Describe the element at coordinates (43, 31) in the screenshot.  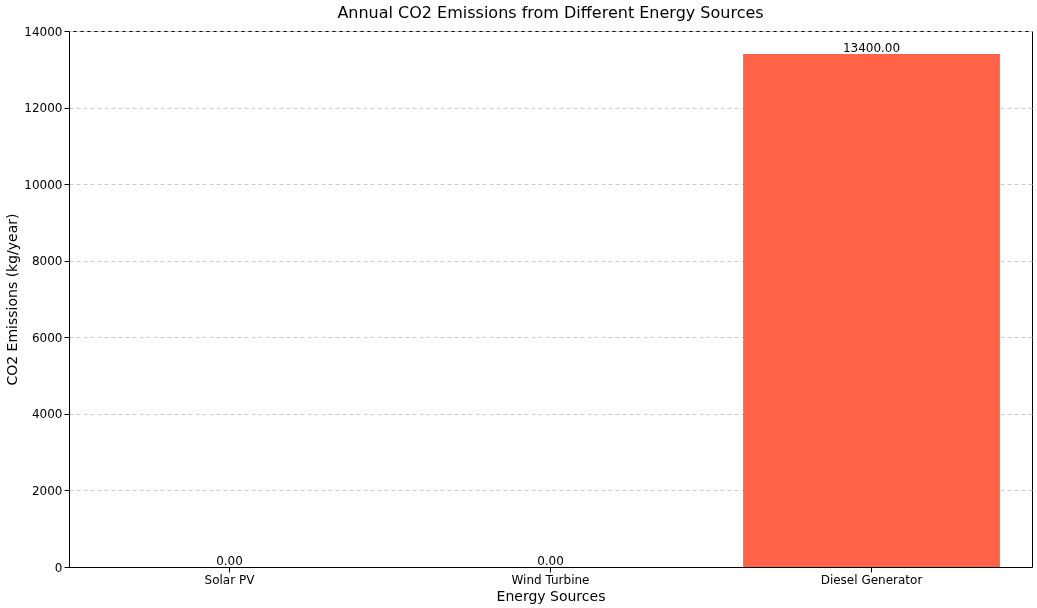
I see `y-tick-label: 14000` at that location.